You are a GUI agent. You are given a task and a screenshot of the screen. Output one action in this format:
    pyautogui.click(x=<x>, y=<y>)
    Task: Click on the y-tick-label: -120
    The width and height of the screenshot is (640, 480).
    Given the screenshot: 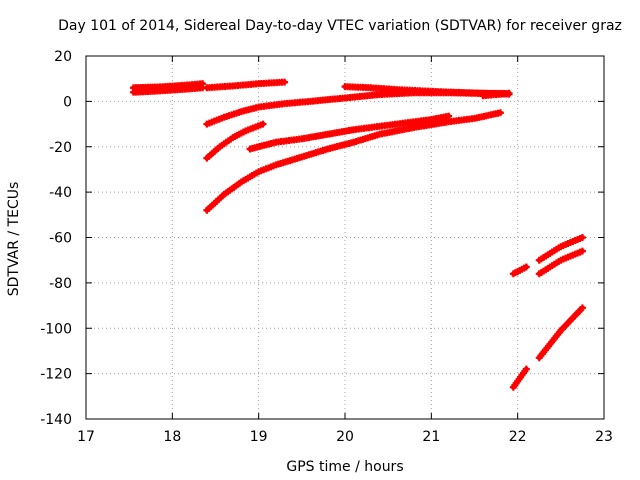 What is the action you would take?
    pyautogui.click(x=56, y=375)
    